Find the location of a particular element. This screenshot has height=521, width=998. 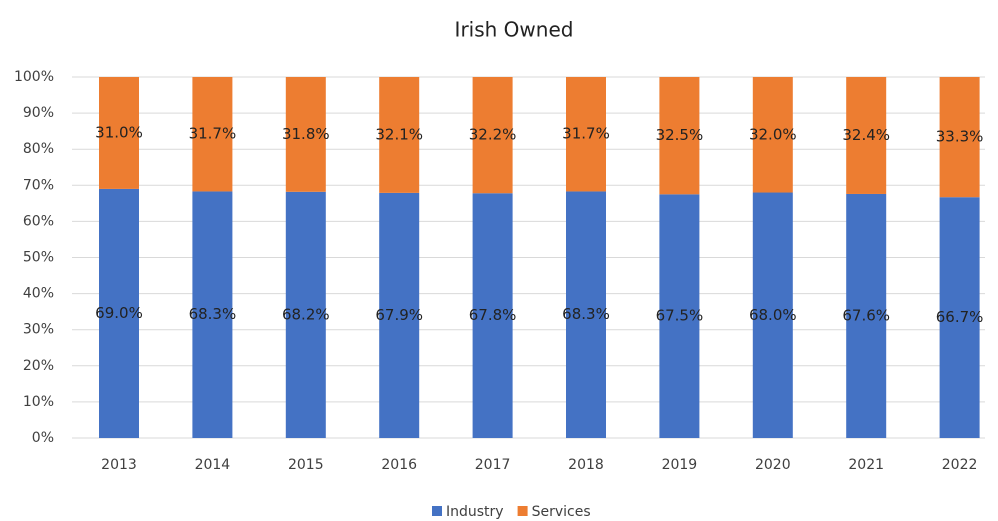

value-label: 69.0% is located at coordinates (119, 313).